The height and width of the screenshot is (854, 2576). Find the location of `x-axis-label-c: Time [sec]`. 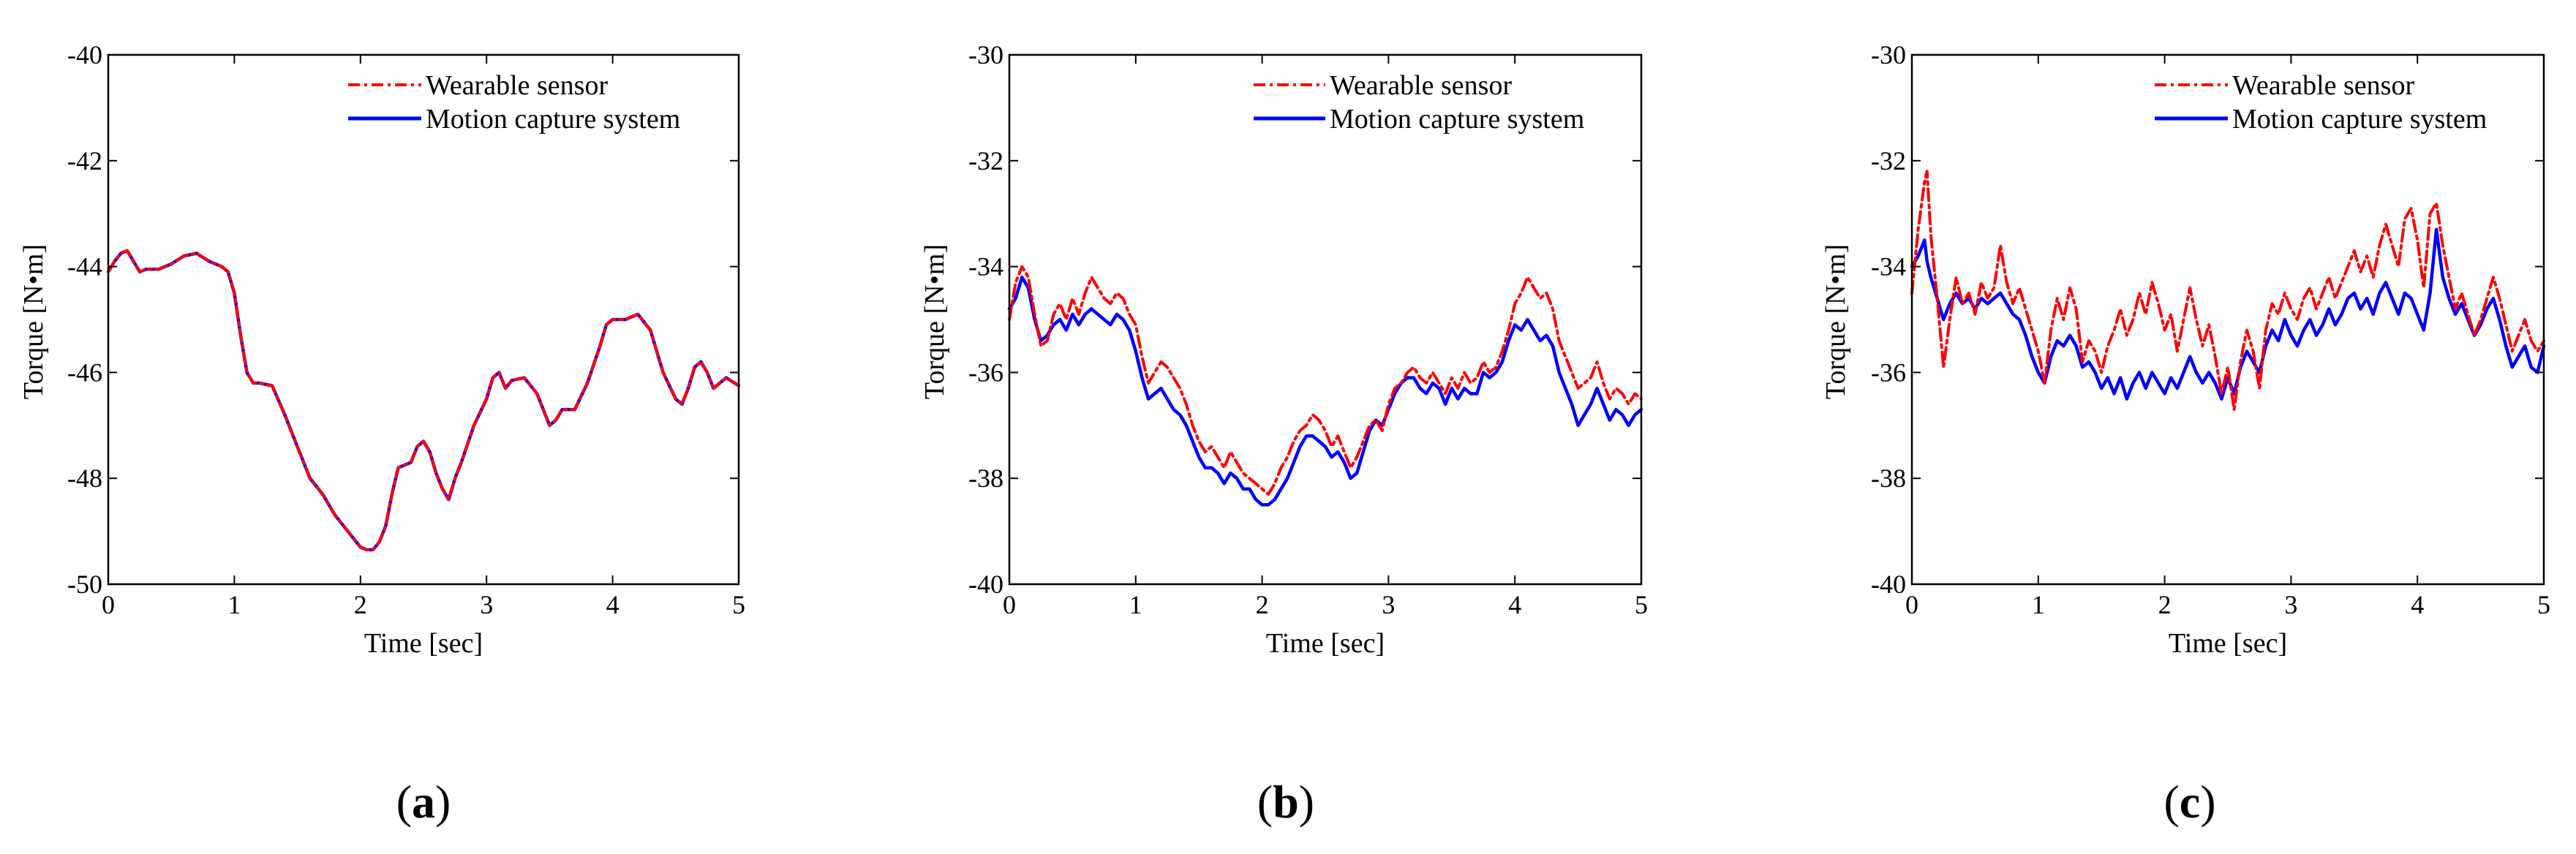

x-axis-label-c: Time [sec] is located at coordinates (2228, 643).